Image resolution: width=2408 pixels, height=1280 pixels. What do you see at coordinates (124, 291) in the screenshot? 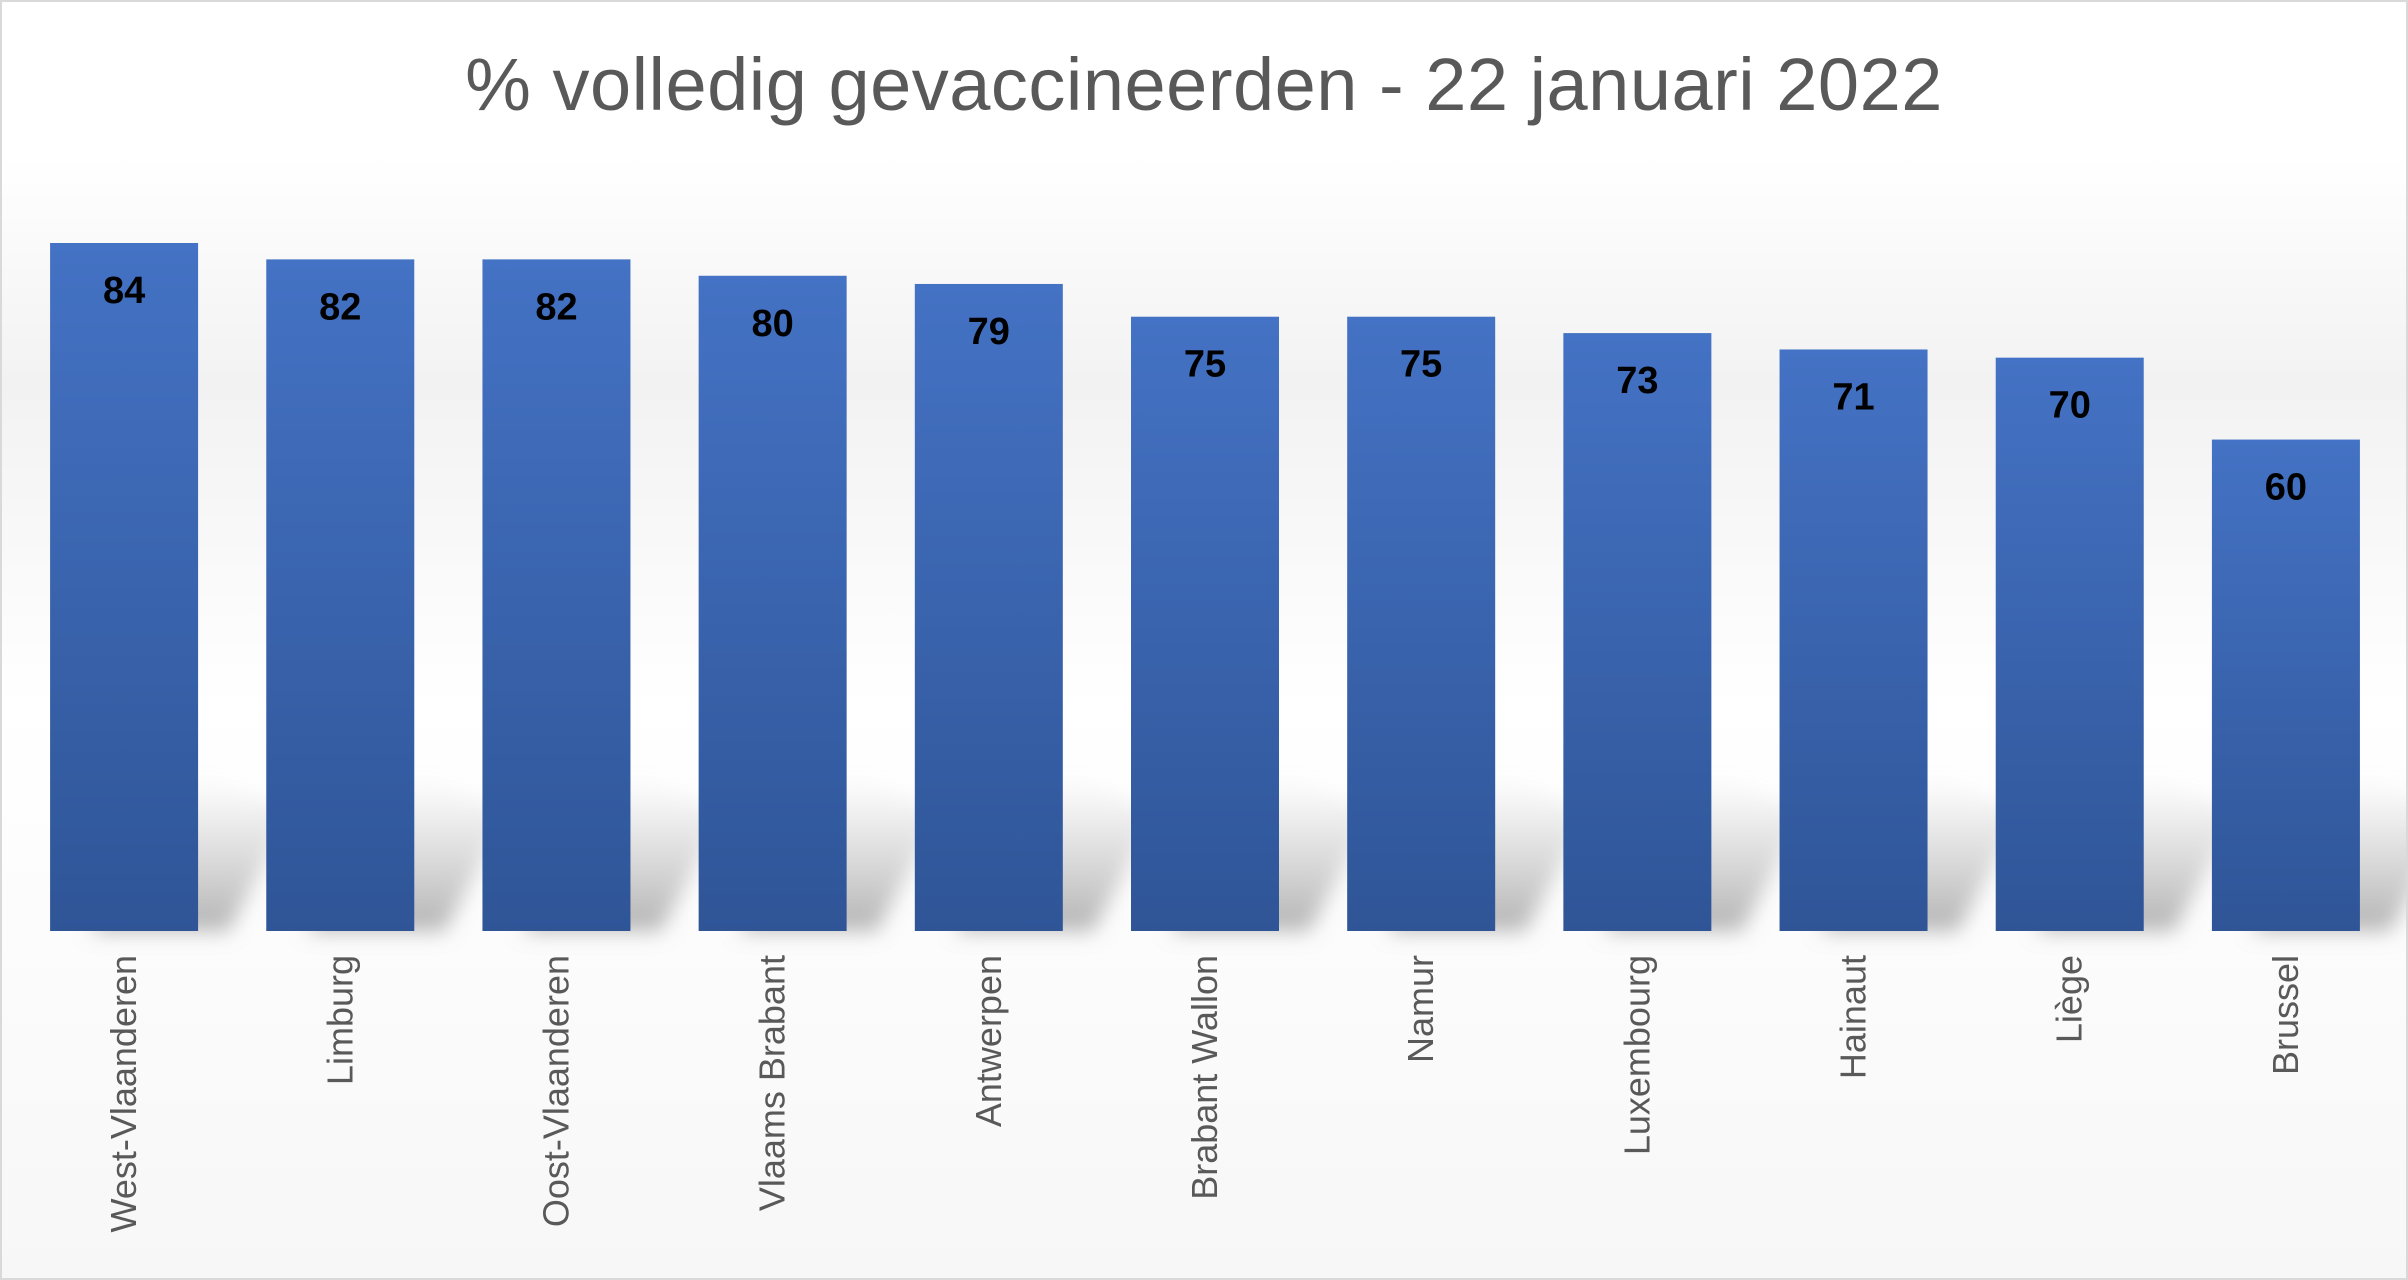
I see `data-label: 84` at bounding box center [124, 291].